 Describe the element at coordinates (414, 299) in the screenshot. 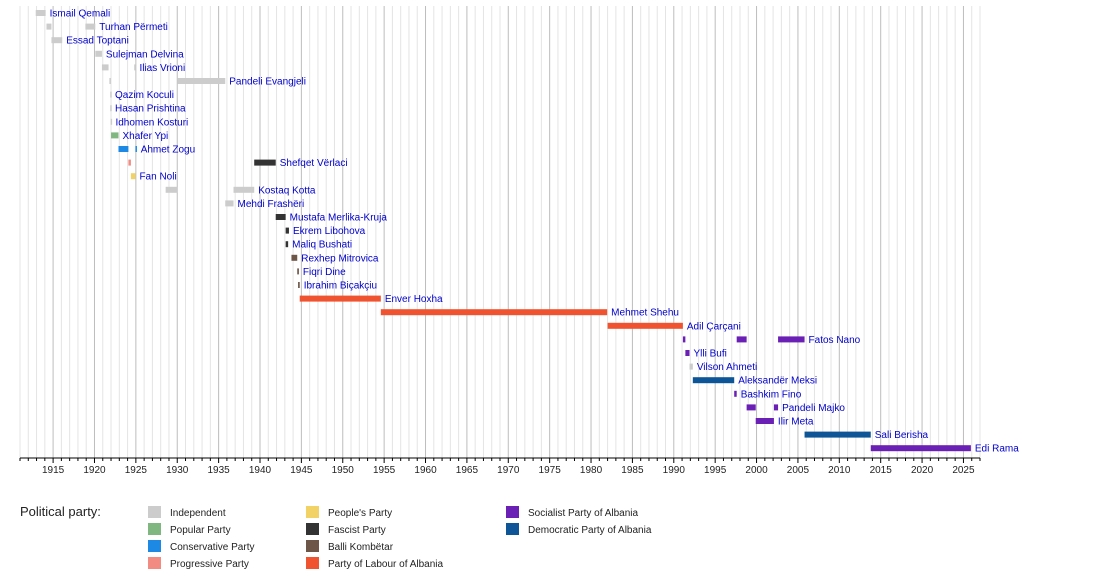

I see `name-label-21: Enver Hoxha` at that location.